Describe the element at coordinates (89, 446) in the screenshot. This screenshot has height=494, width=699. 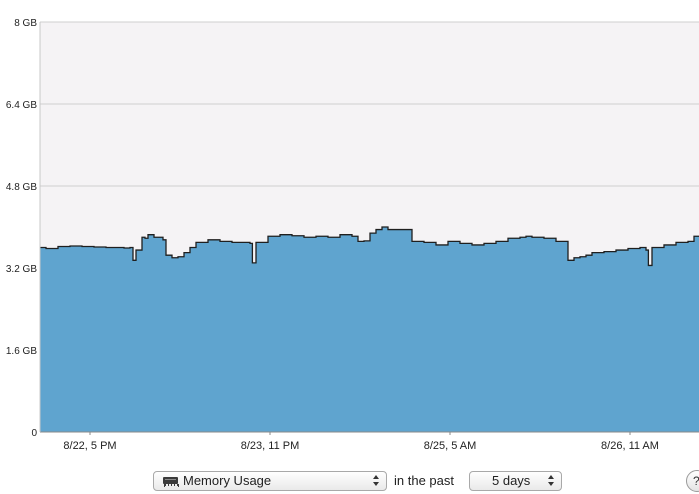
I see `x-tick-label: 8/22, 5 PM` at that location.